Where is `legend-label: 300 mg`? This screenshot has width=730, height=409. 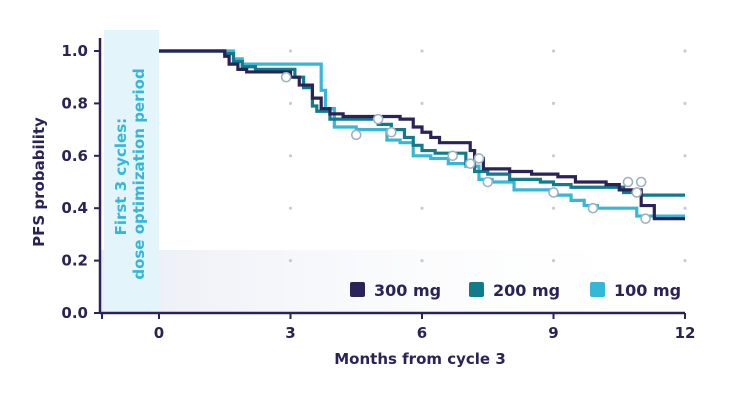 legend-label: 300 mg is located at coordinates (407, 290).